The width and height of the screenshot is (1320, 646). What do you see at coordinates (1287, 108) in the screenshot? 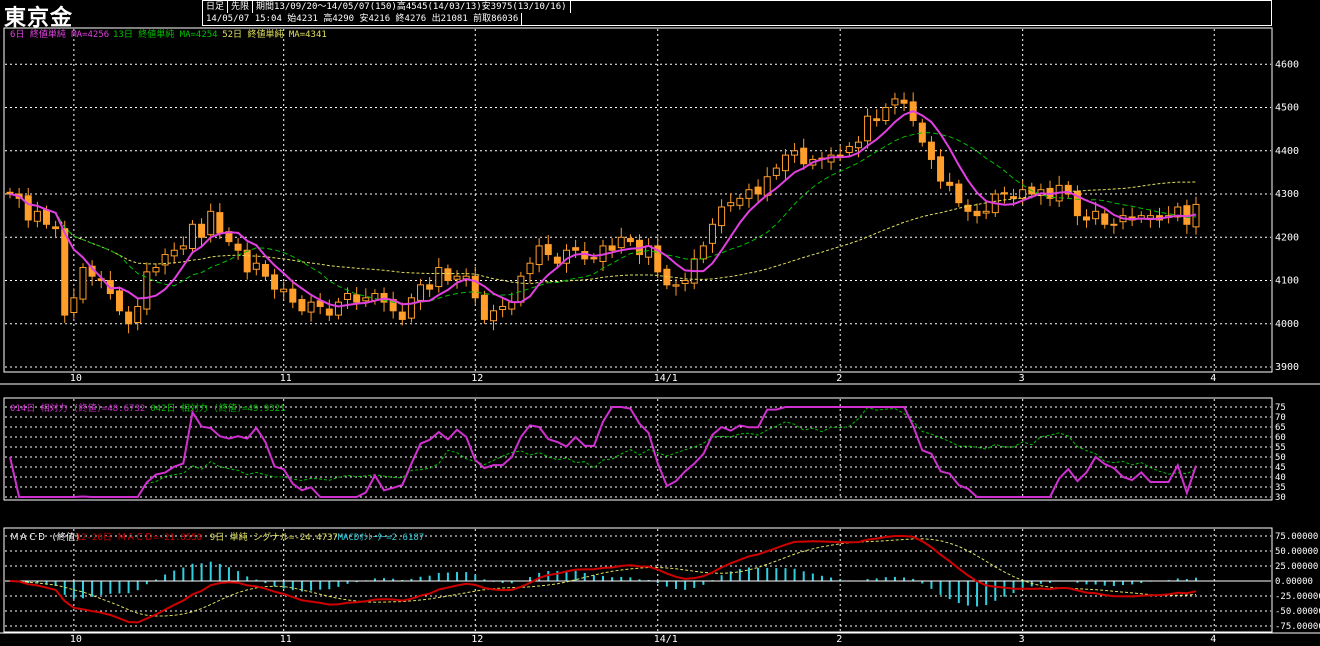
I see `price-y-tick: 4500` at bounding box center [1287, 108].